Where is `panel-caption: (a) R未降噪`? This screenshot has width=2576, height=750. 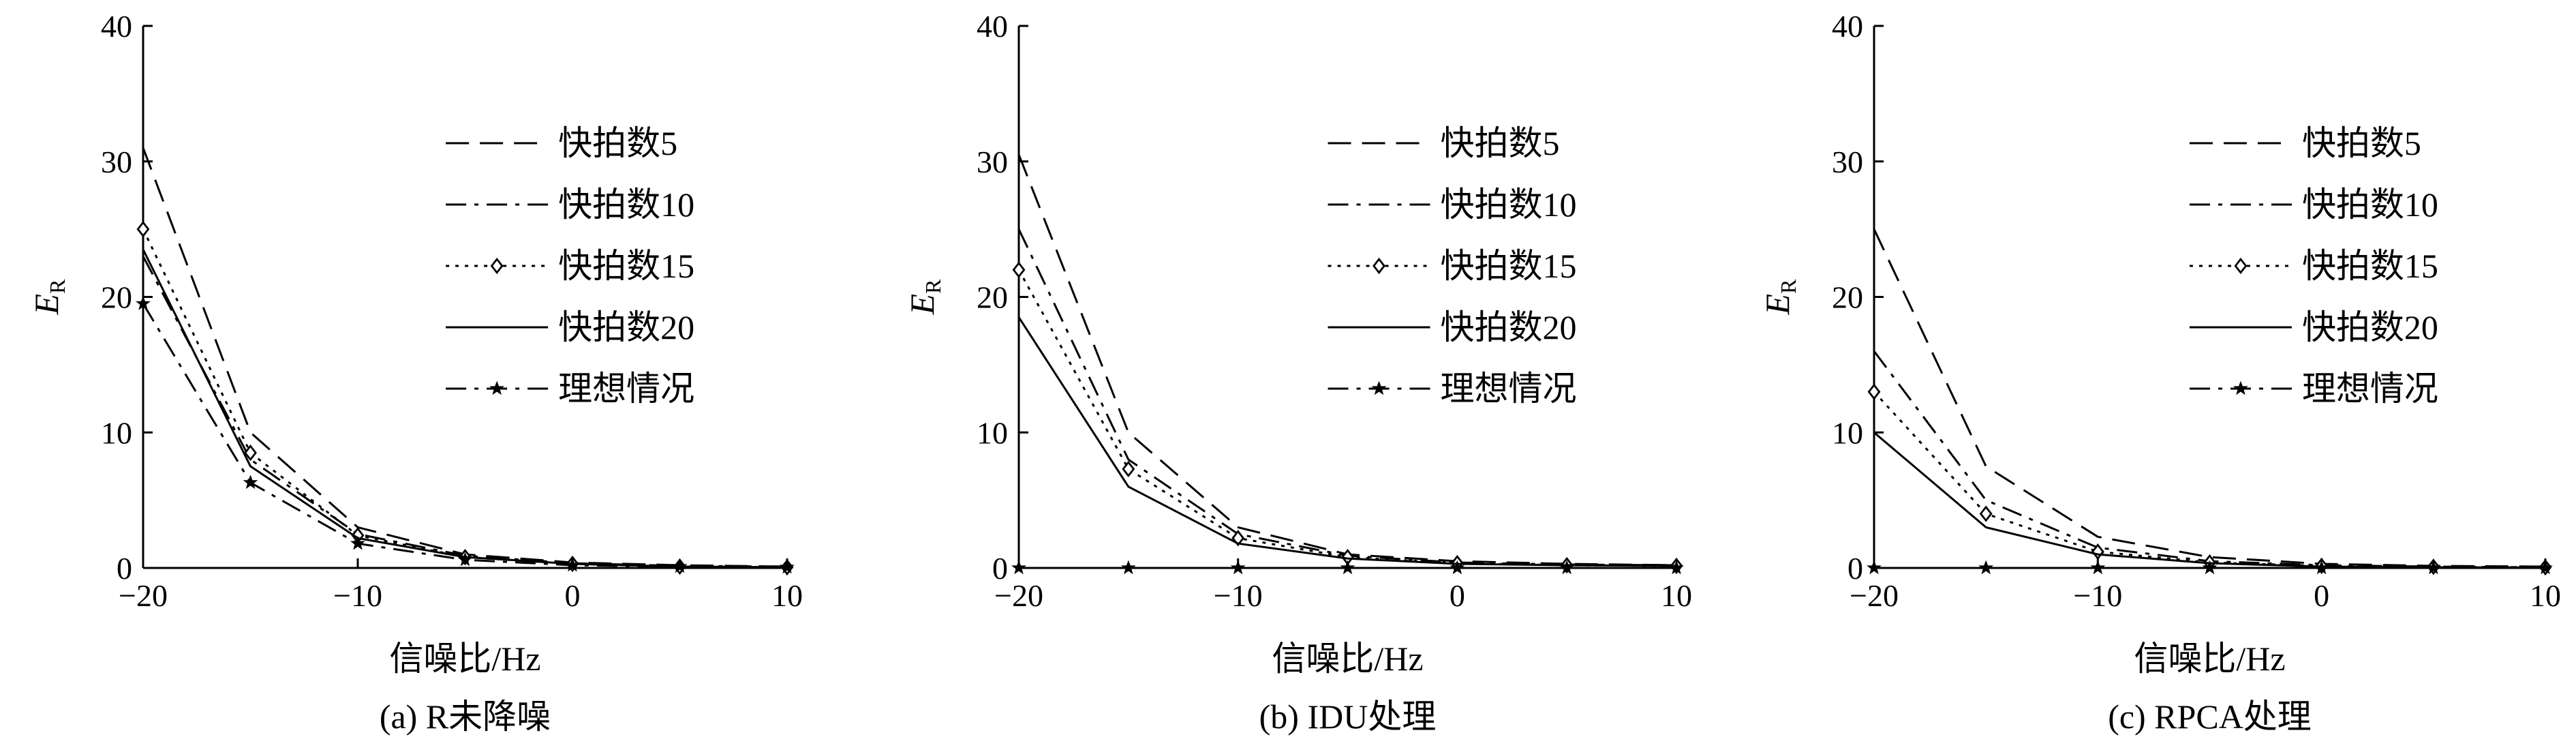
panel-caption: (a) R未降噪 is located at coordinates (466, 717).